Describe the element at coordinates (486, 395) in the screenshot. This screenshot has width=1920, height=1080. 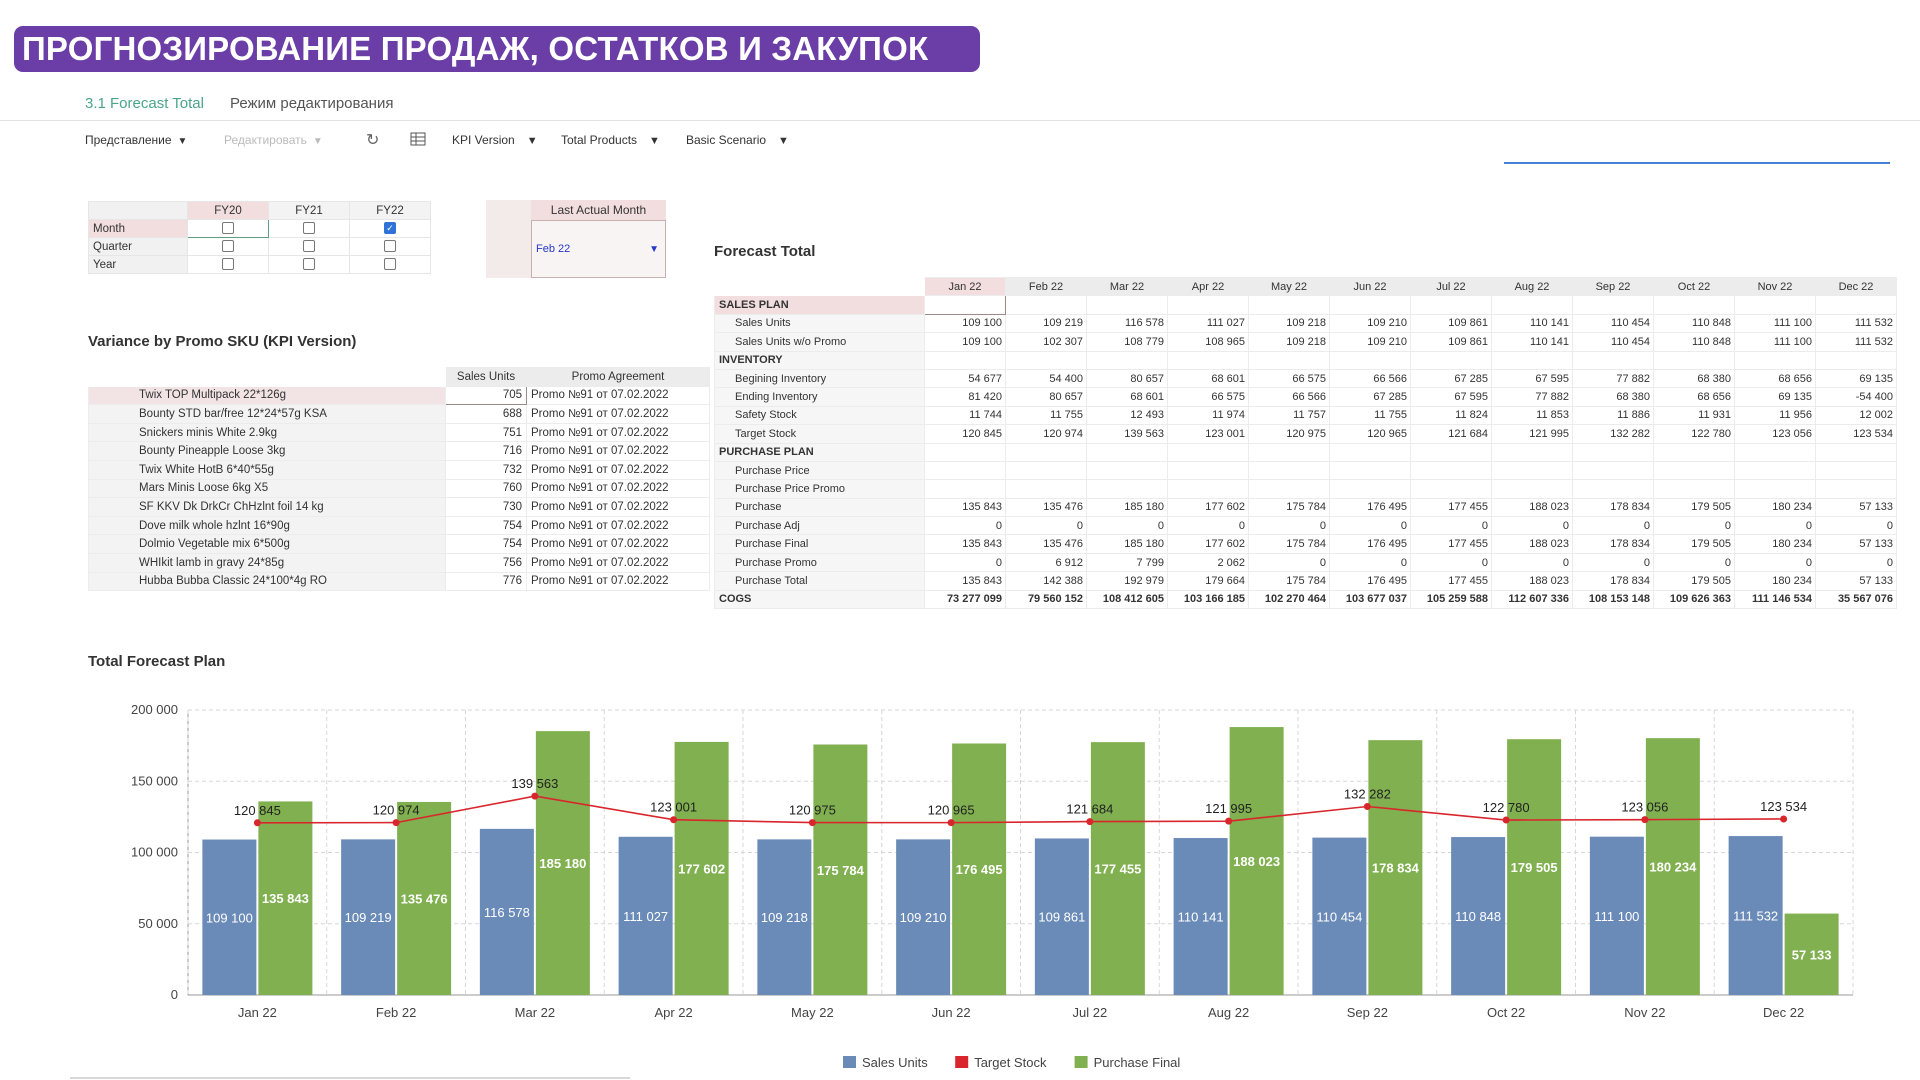
I see `sales-units-cell: 705` at that location.